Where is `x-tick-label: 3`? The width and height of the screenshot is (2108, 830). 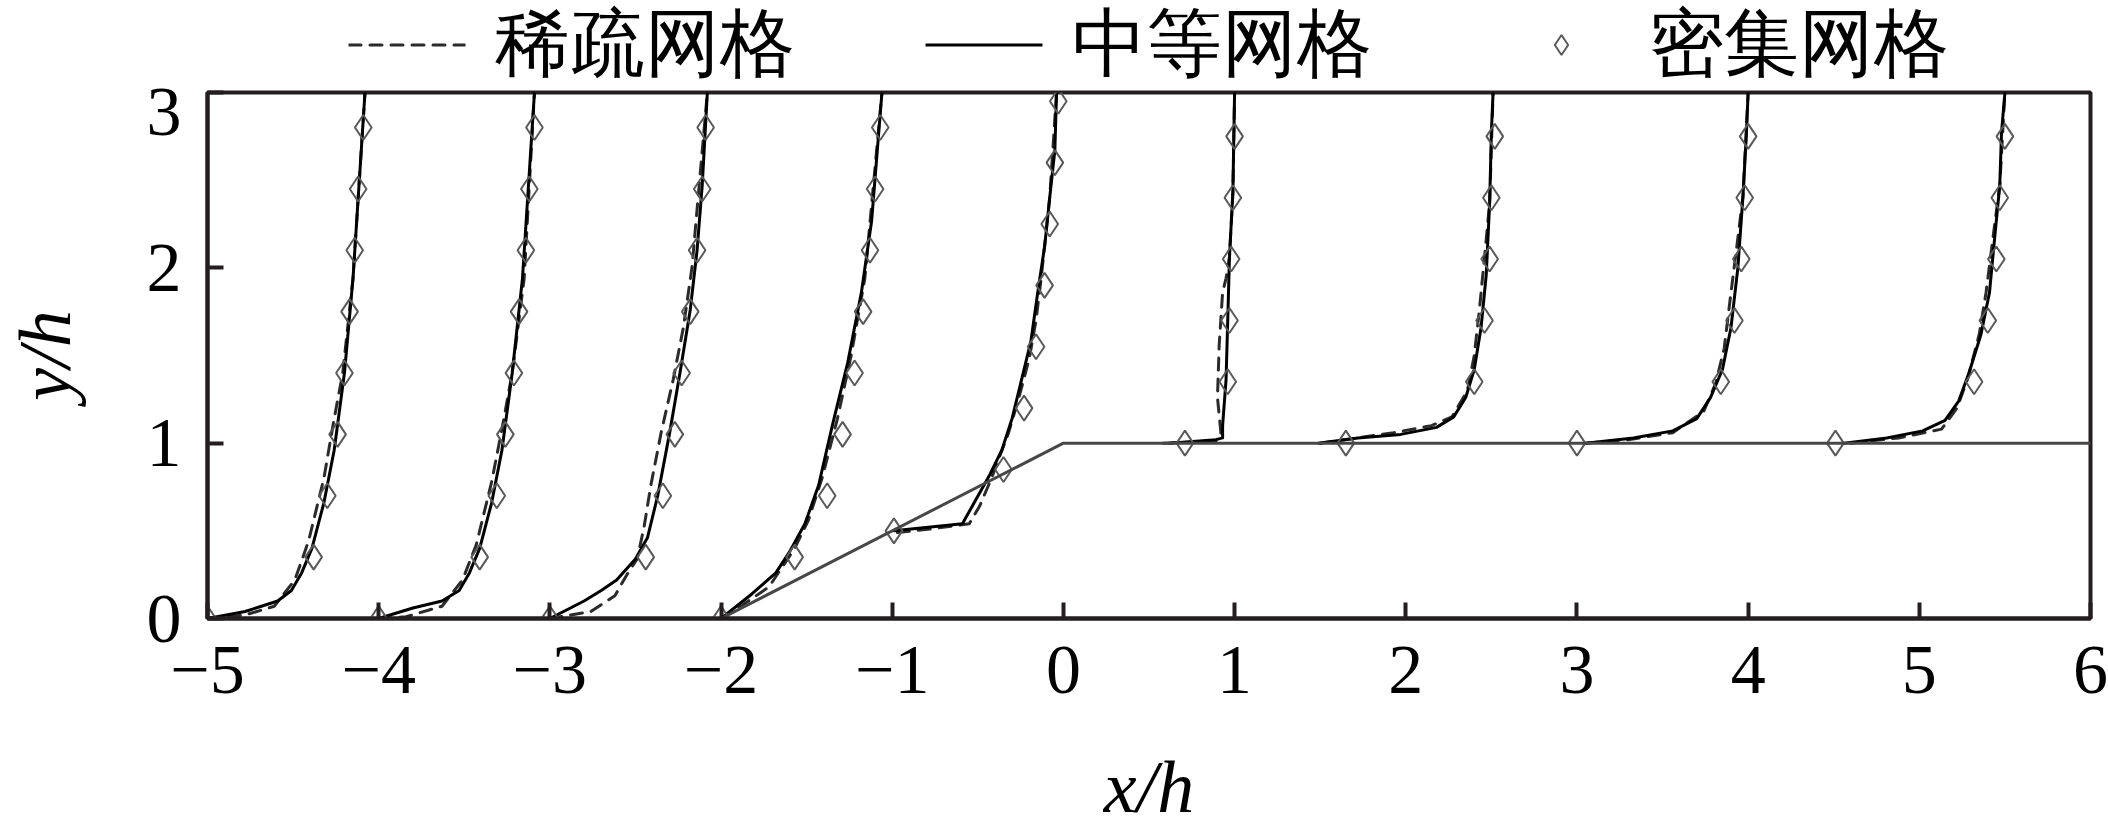
x-tick-label: 3 is located at coordinates (1577, 669).